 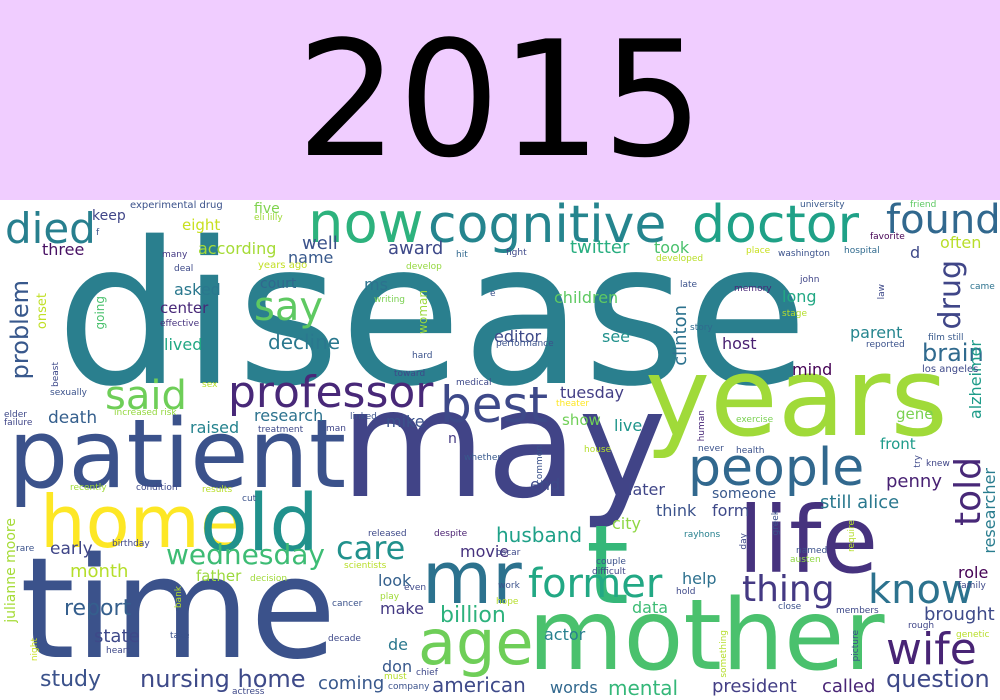 What do you see at coordinates (753, 289) in the screenshot?
I see `cloud-word: memory` at bounding box center [753, 289].